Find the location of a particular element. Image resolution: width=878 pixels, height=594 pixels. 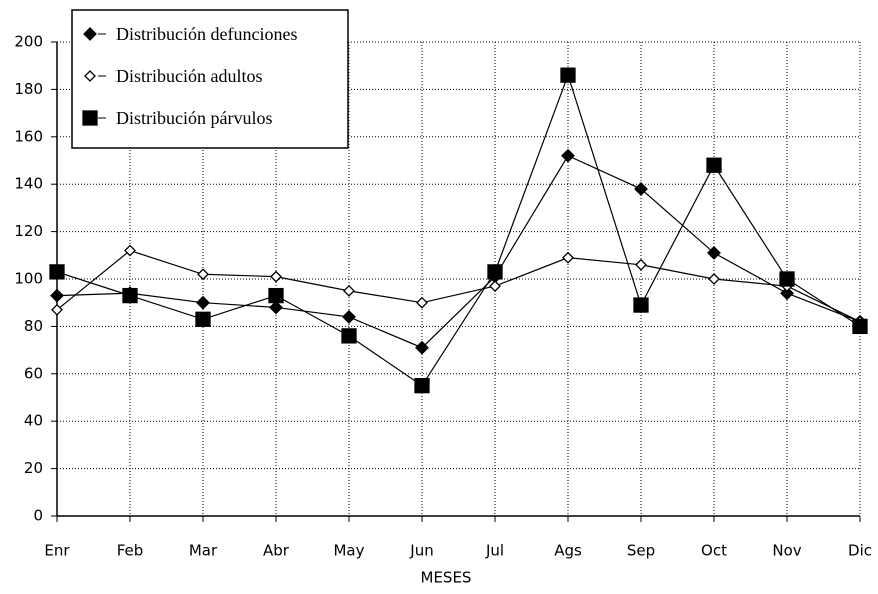

y-tick-label: 0 is located at coordinates (38, 516).